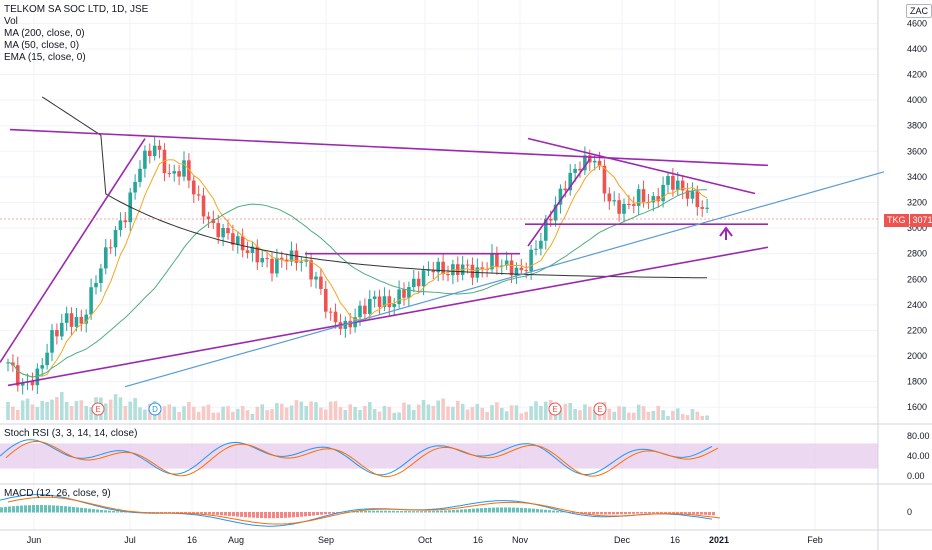 This screenshot has height=550, width=932. What do you see at coordinates (917, 151) in the screenshot?
I see `price-tick-label: 3600` at bounding box center [917, 151].